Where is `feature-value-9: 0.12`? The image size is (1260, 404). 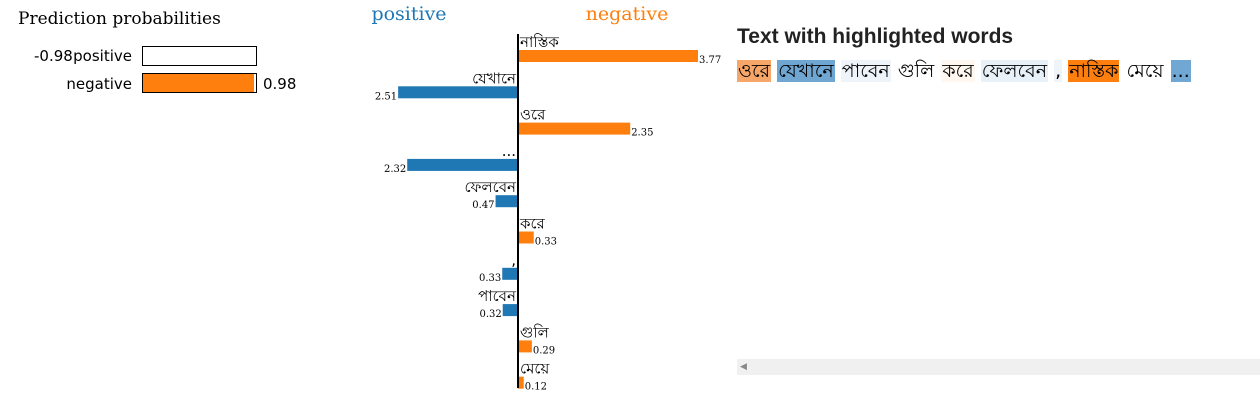
feature-value-9: 0.12 is located at coordinates (536, 387).